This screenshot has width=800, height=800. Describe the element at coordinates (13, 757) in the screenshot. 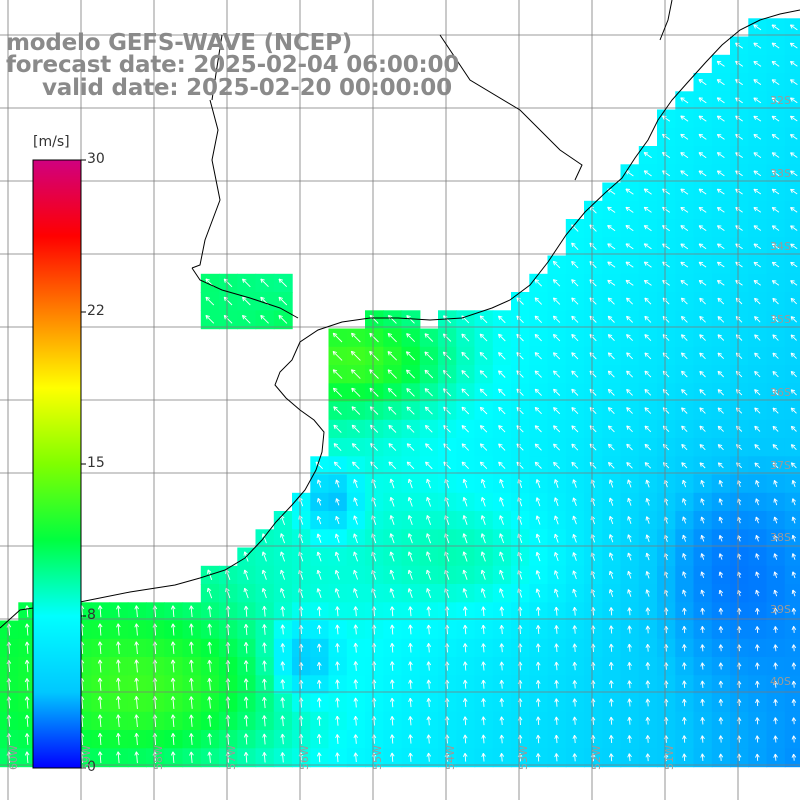

I see `lon-label: 60W` at that location.